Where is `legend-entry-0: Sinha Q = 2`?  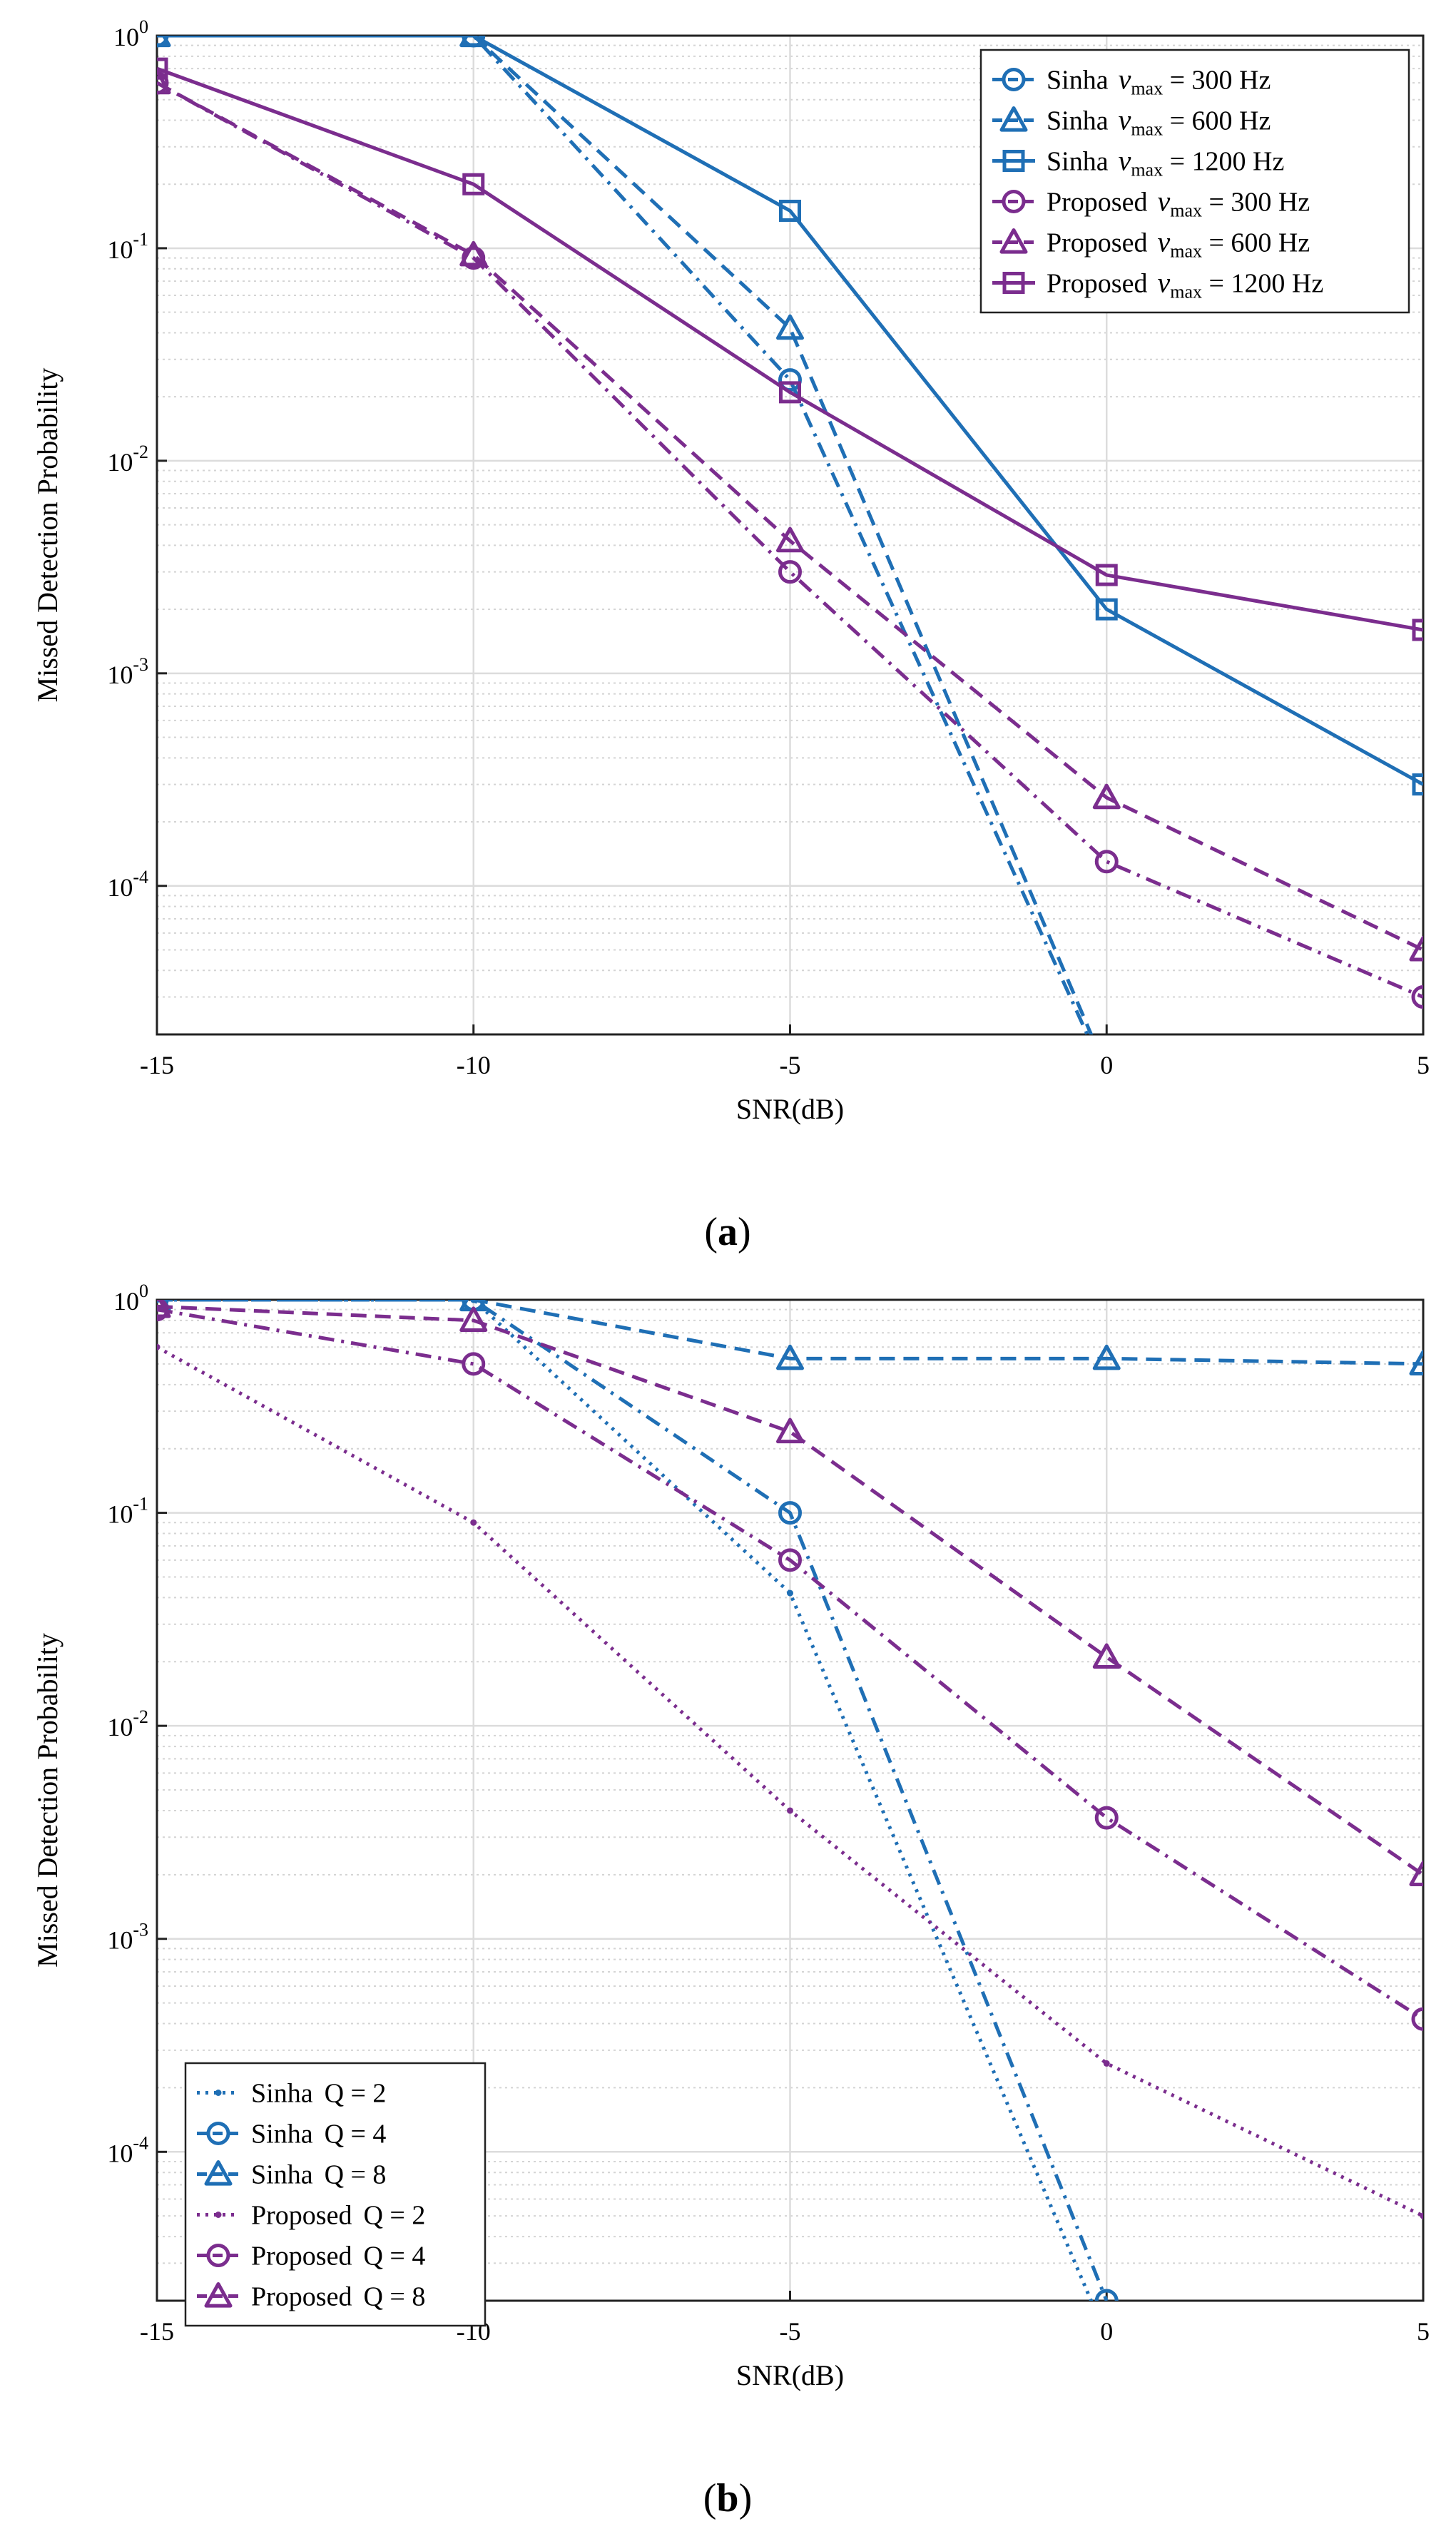 legend-entry-0: Sinha Q = 2 is located at coordinates (318, 2094).